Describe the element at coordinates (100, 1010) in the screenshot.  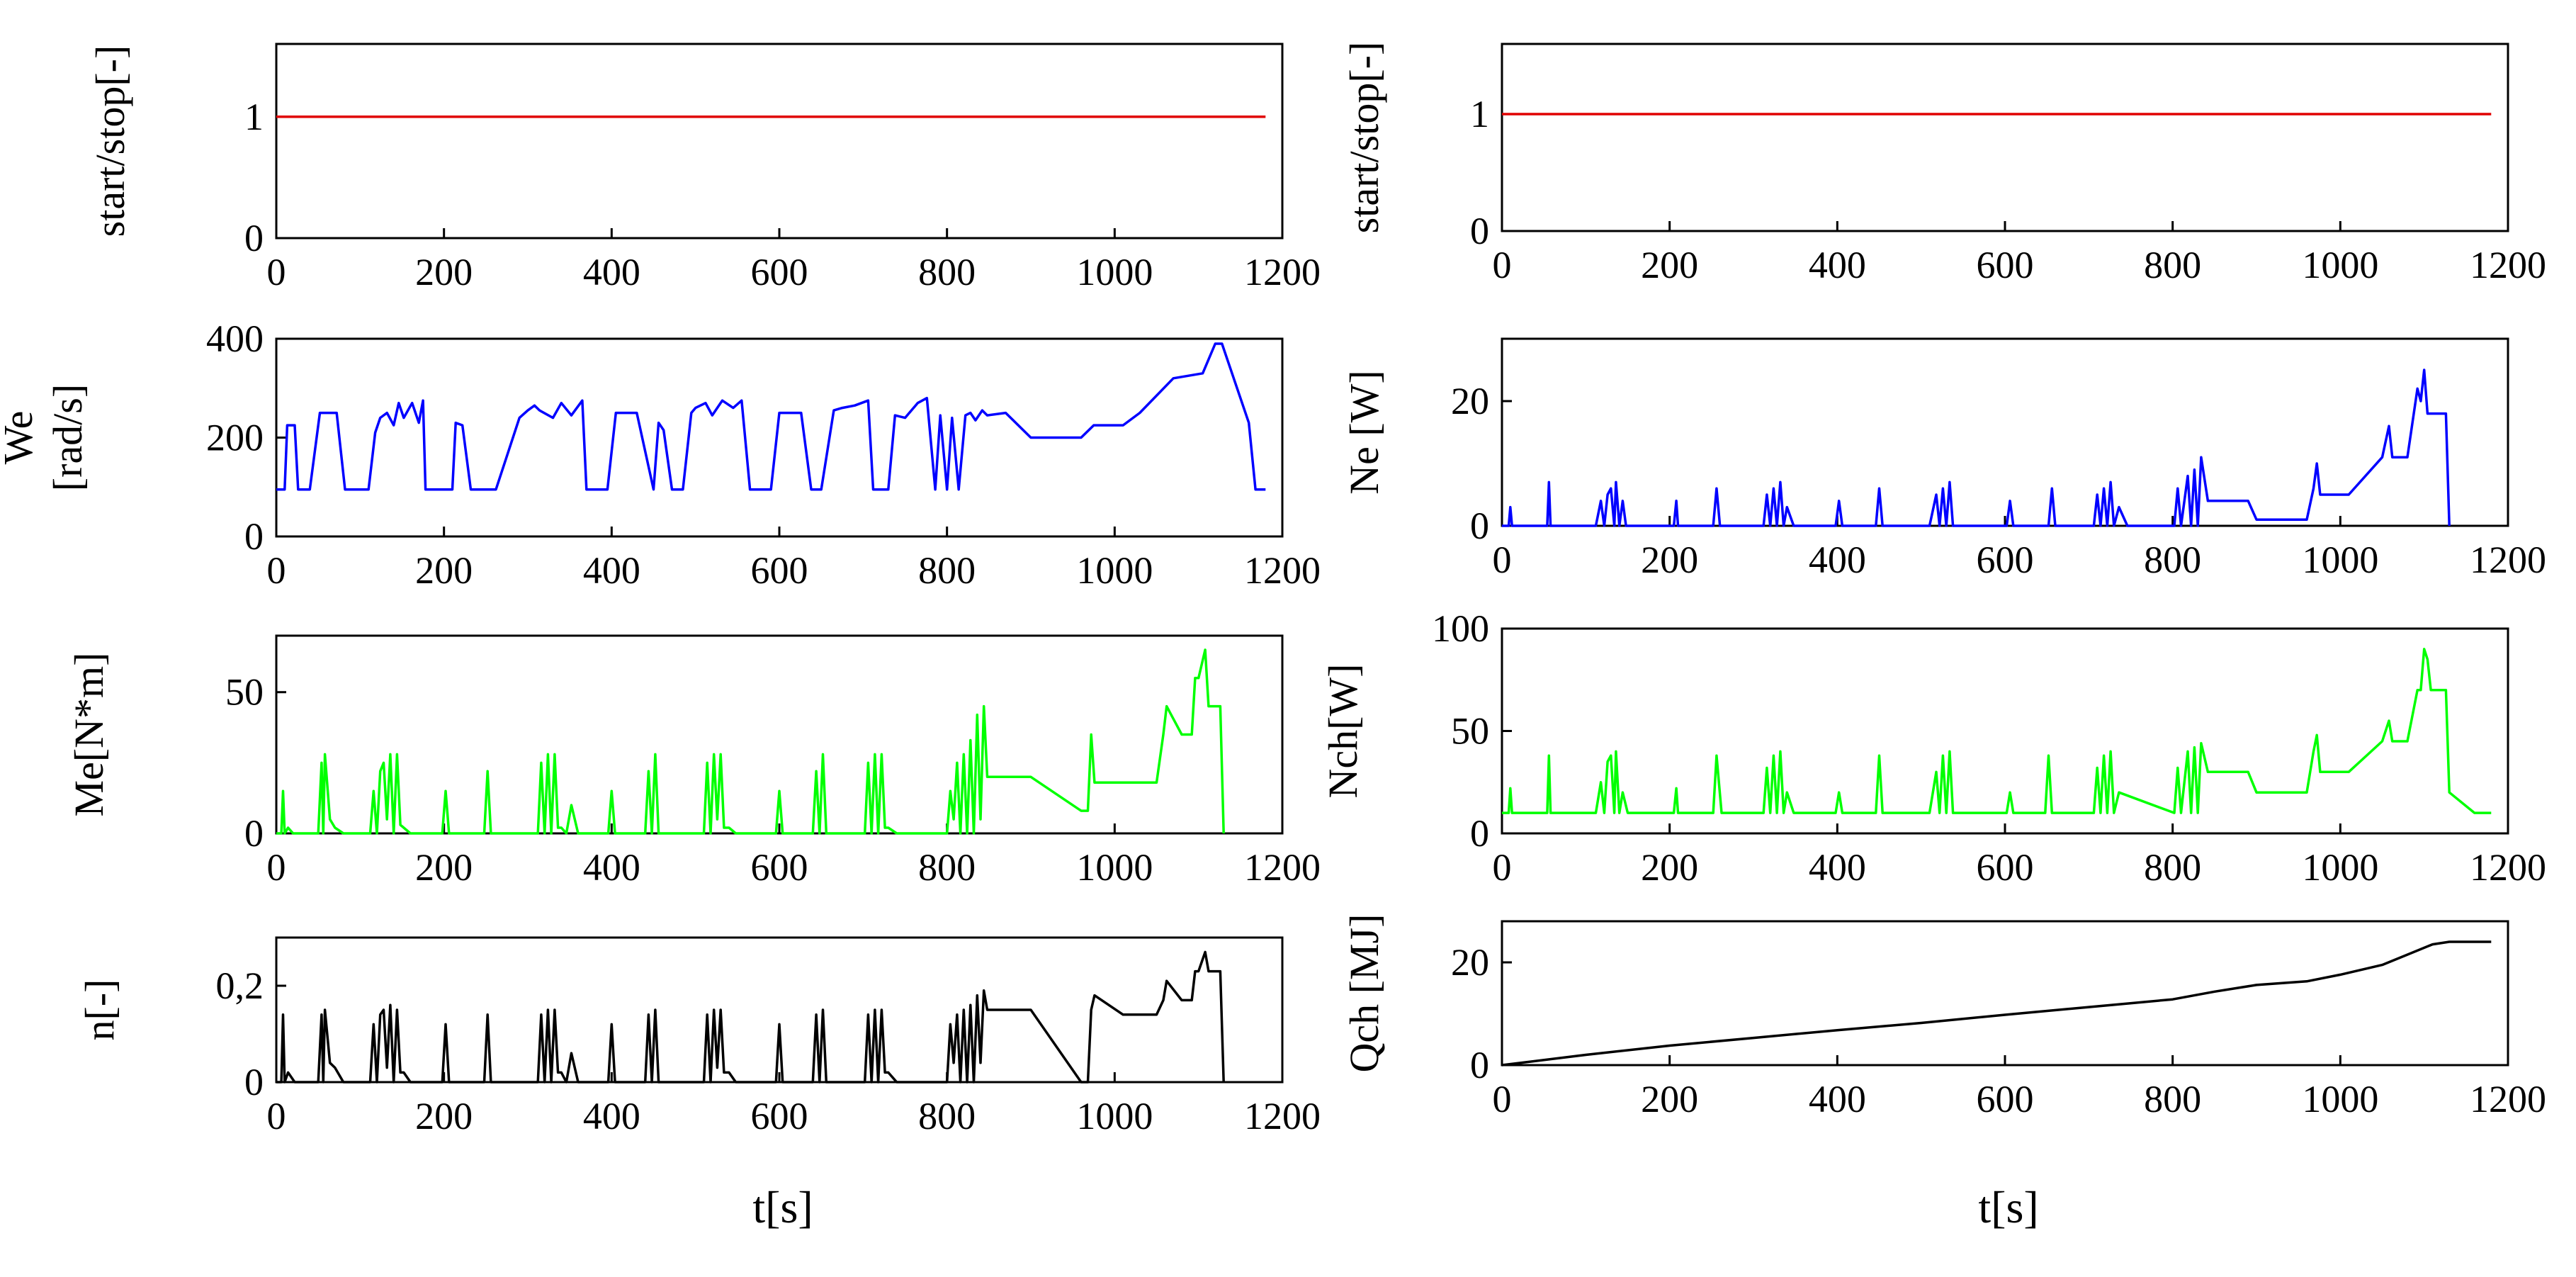
I see `y-axis-label: n[-]` at that location.